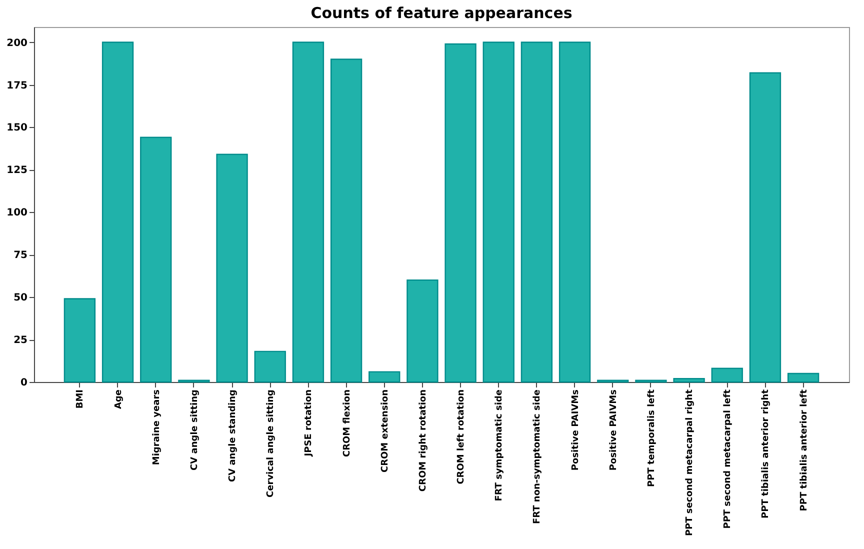  Describe the element at coordinates (119, 400) in the screenshot. I see `x-tick-label: Age` at that location.